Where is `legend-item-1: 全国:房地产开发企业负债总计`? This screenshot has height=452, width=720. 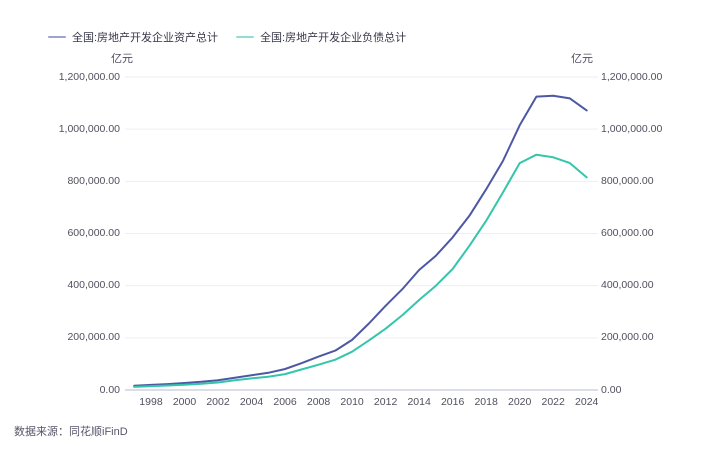
legend-item-1: 全国:房地产开发企业负债总计 is located at coordinates (321, 37).